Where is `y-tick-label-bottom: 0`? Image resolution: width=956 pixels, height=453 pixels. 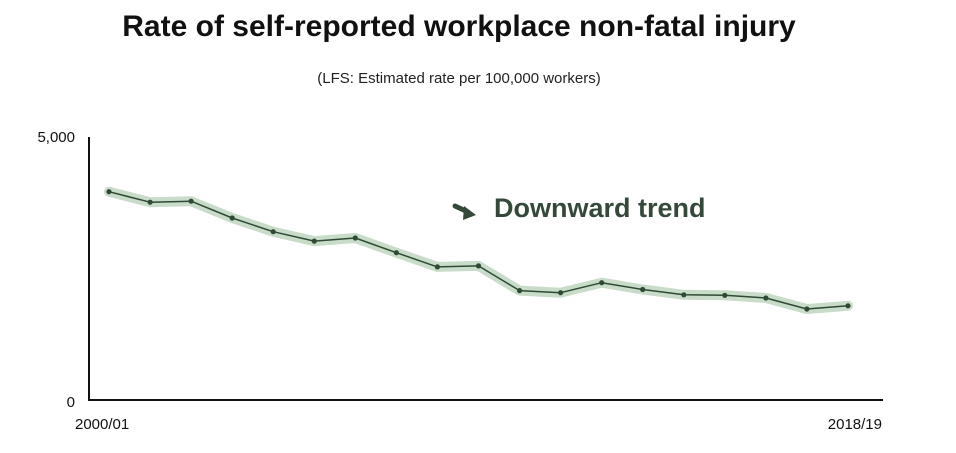 y-tick-label-bottom: 0 is located at coordinates (71, 402).